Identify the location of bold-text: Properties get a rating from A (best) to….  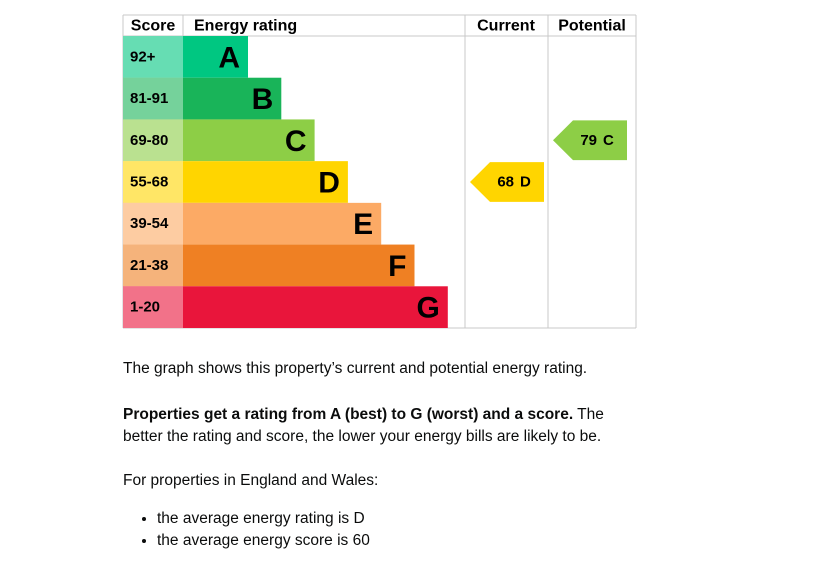
(348, 414).